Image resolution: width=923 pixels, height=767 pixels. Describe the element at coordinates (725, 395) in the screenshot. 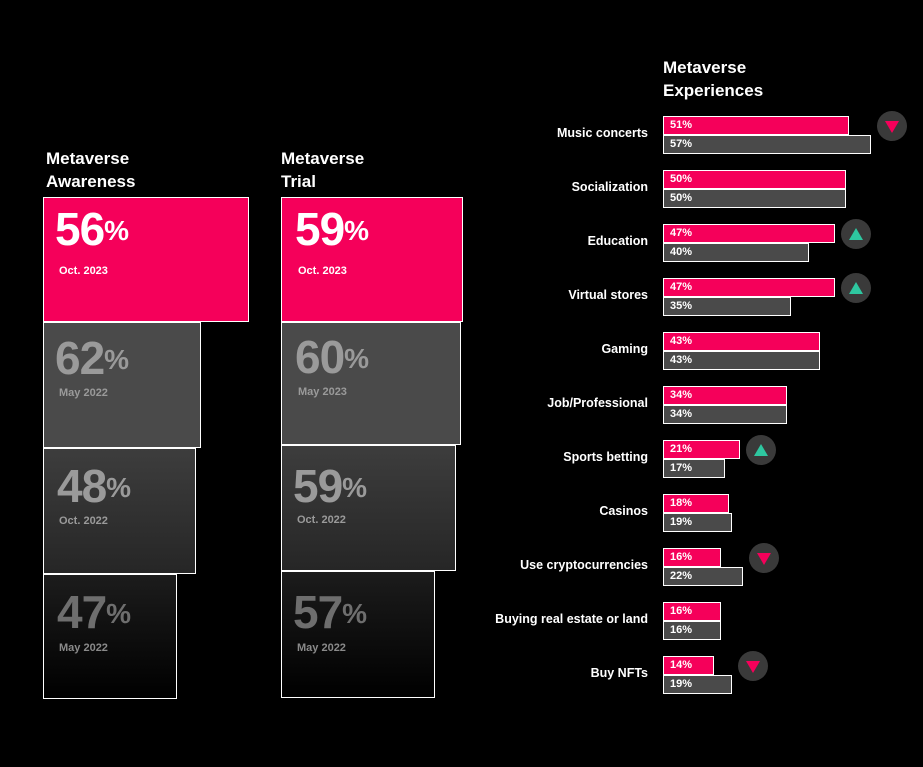

I see `bar-current: 34%` at that location.